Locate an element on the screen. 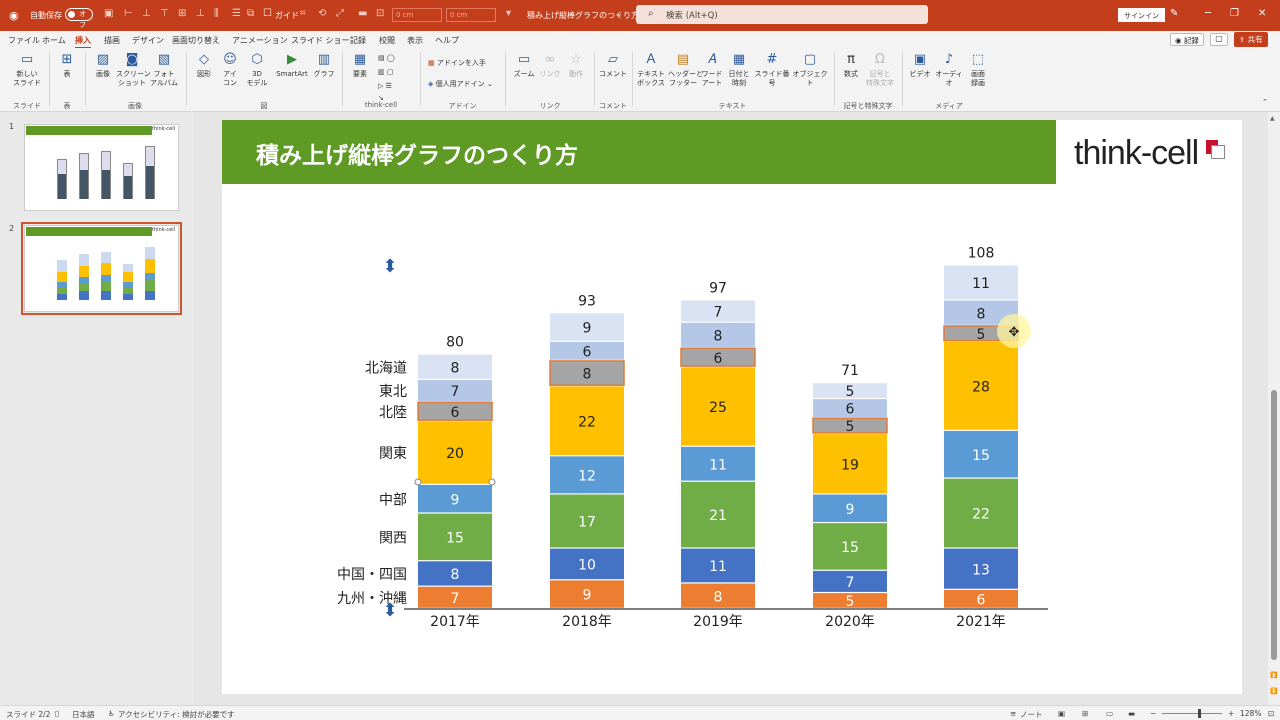 This screenshot has width=1280, height=720. language-indicator: 日本語 is located at coordinates (83, 714).